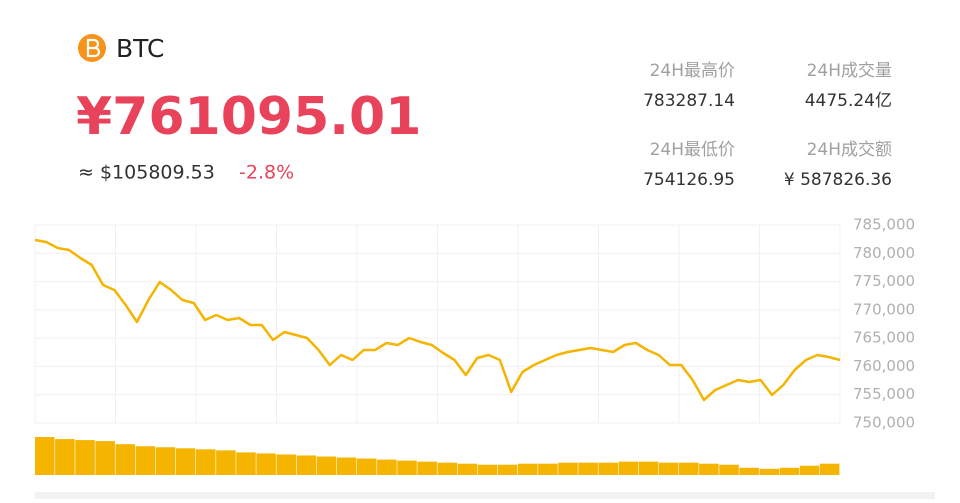  What do you see at coordinates (140, 48) in the screenshot?
I see `symbol: BTC` at bounding box center [140, 48].